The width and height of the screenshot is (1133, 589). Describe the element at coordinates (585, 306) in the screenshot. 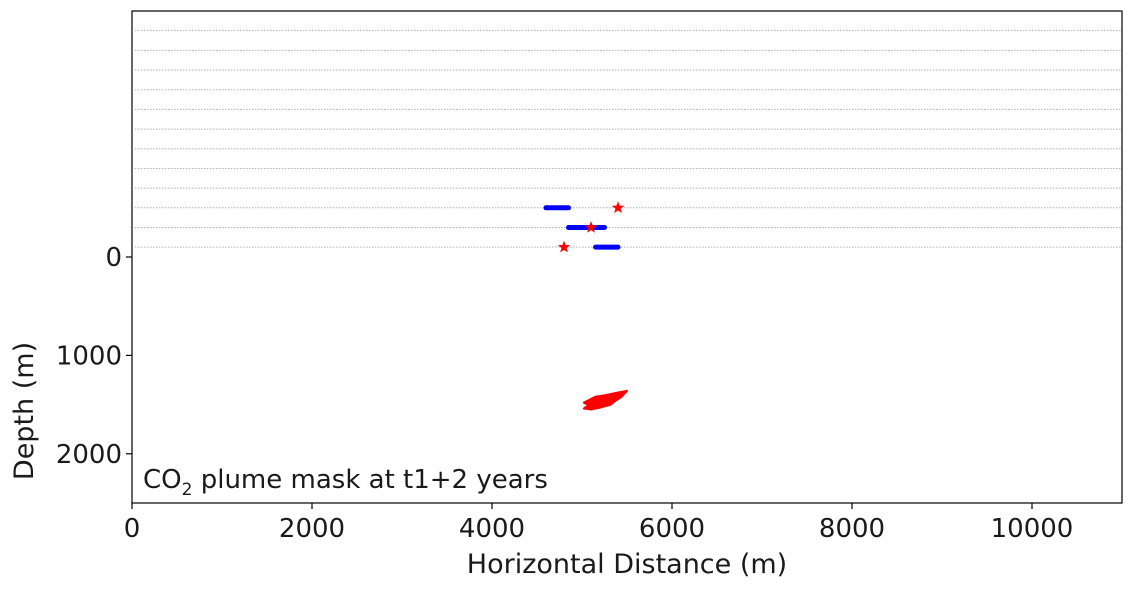

I see `data-marks` at that location.